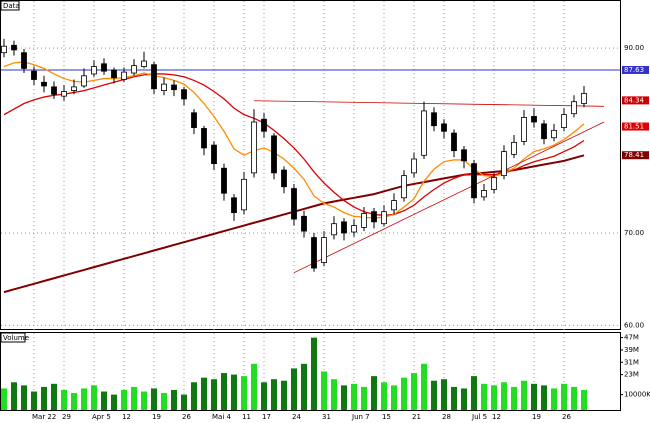 Image resolution: width=650 pixels, height=423 pixels. What do you see at coordinates (66, 417) in the screenshot?
I see `x-tick-label: 29` at bounding box center [66, 417].